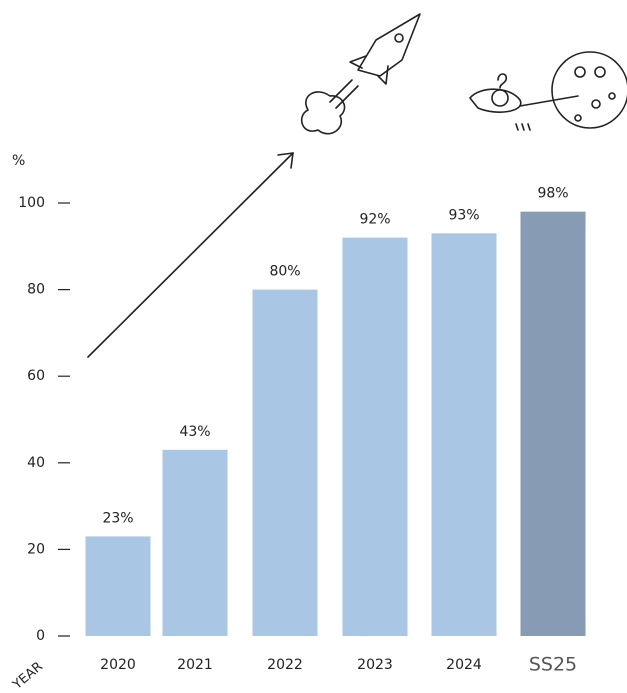 Image resolution: width=627 pixels, height=693 pixels. Describe the element at coordinates (284, 272) in the screenshot. I see `value-label: 80%` at that location.